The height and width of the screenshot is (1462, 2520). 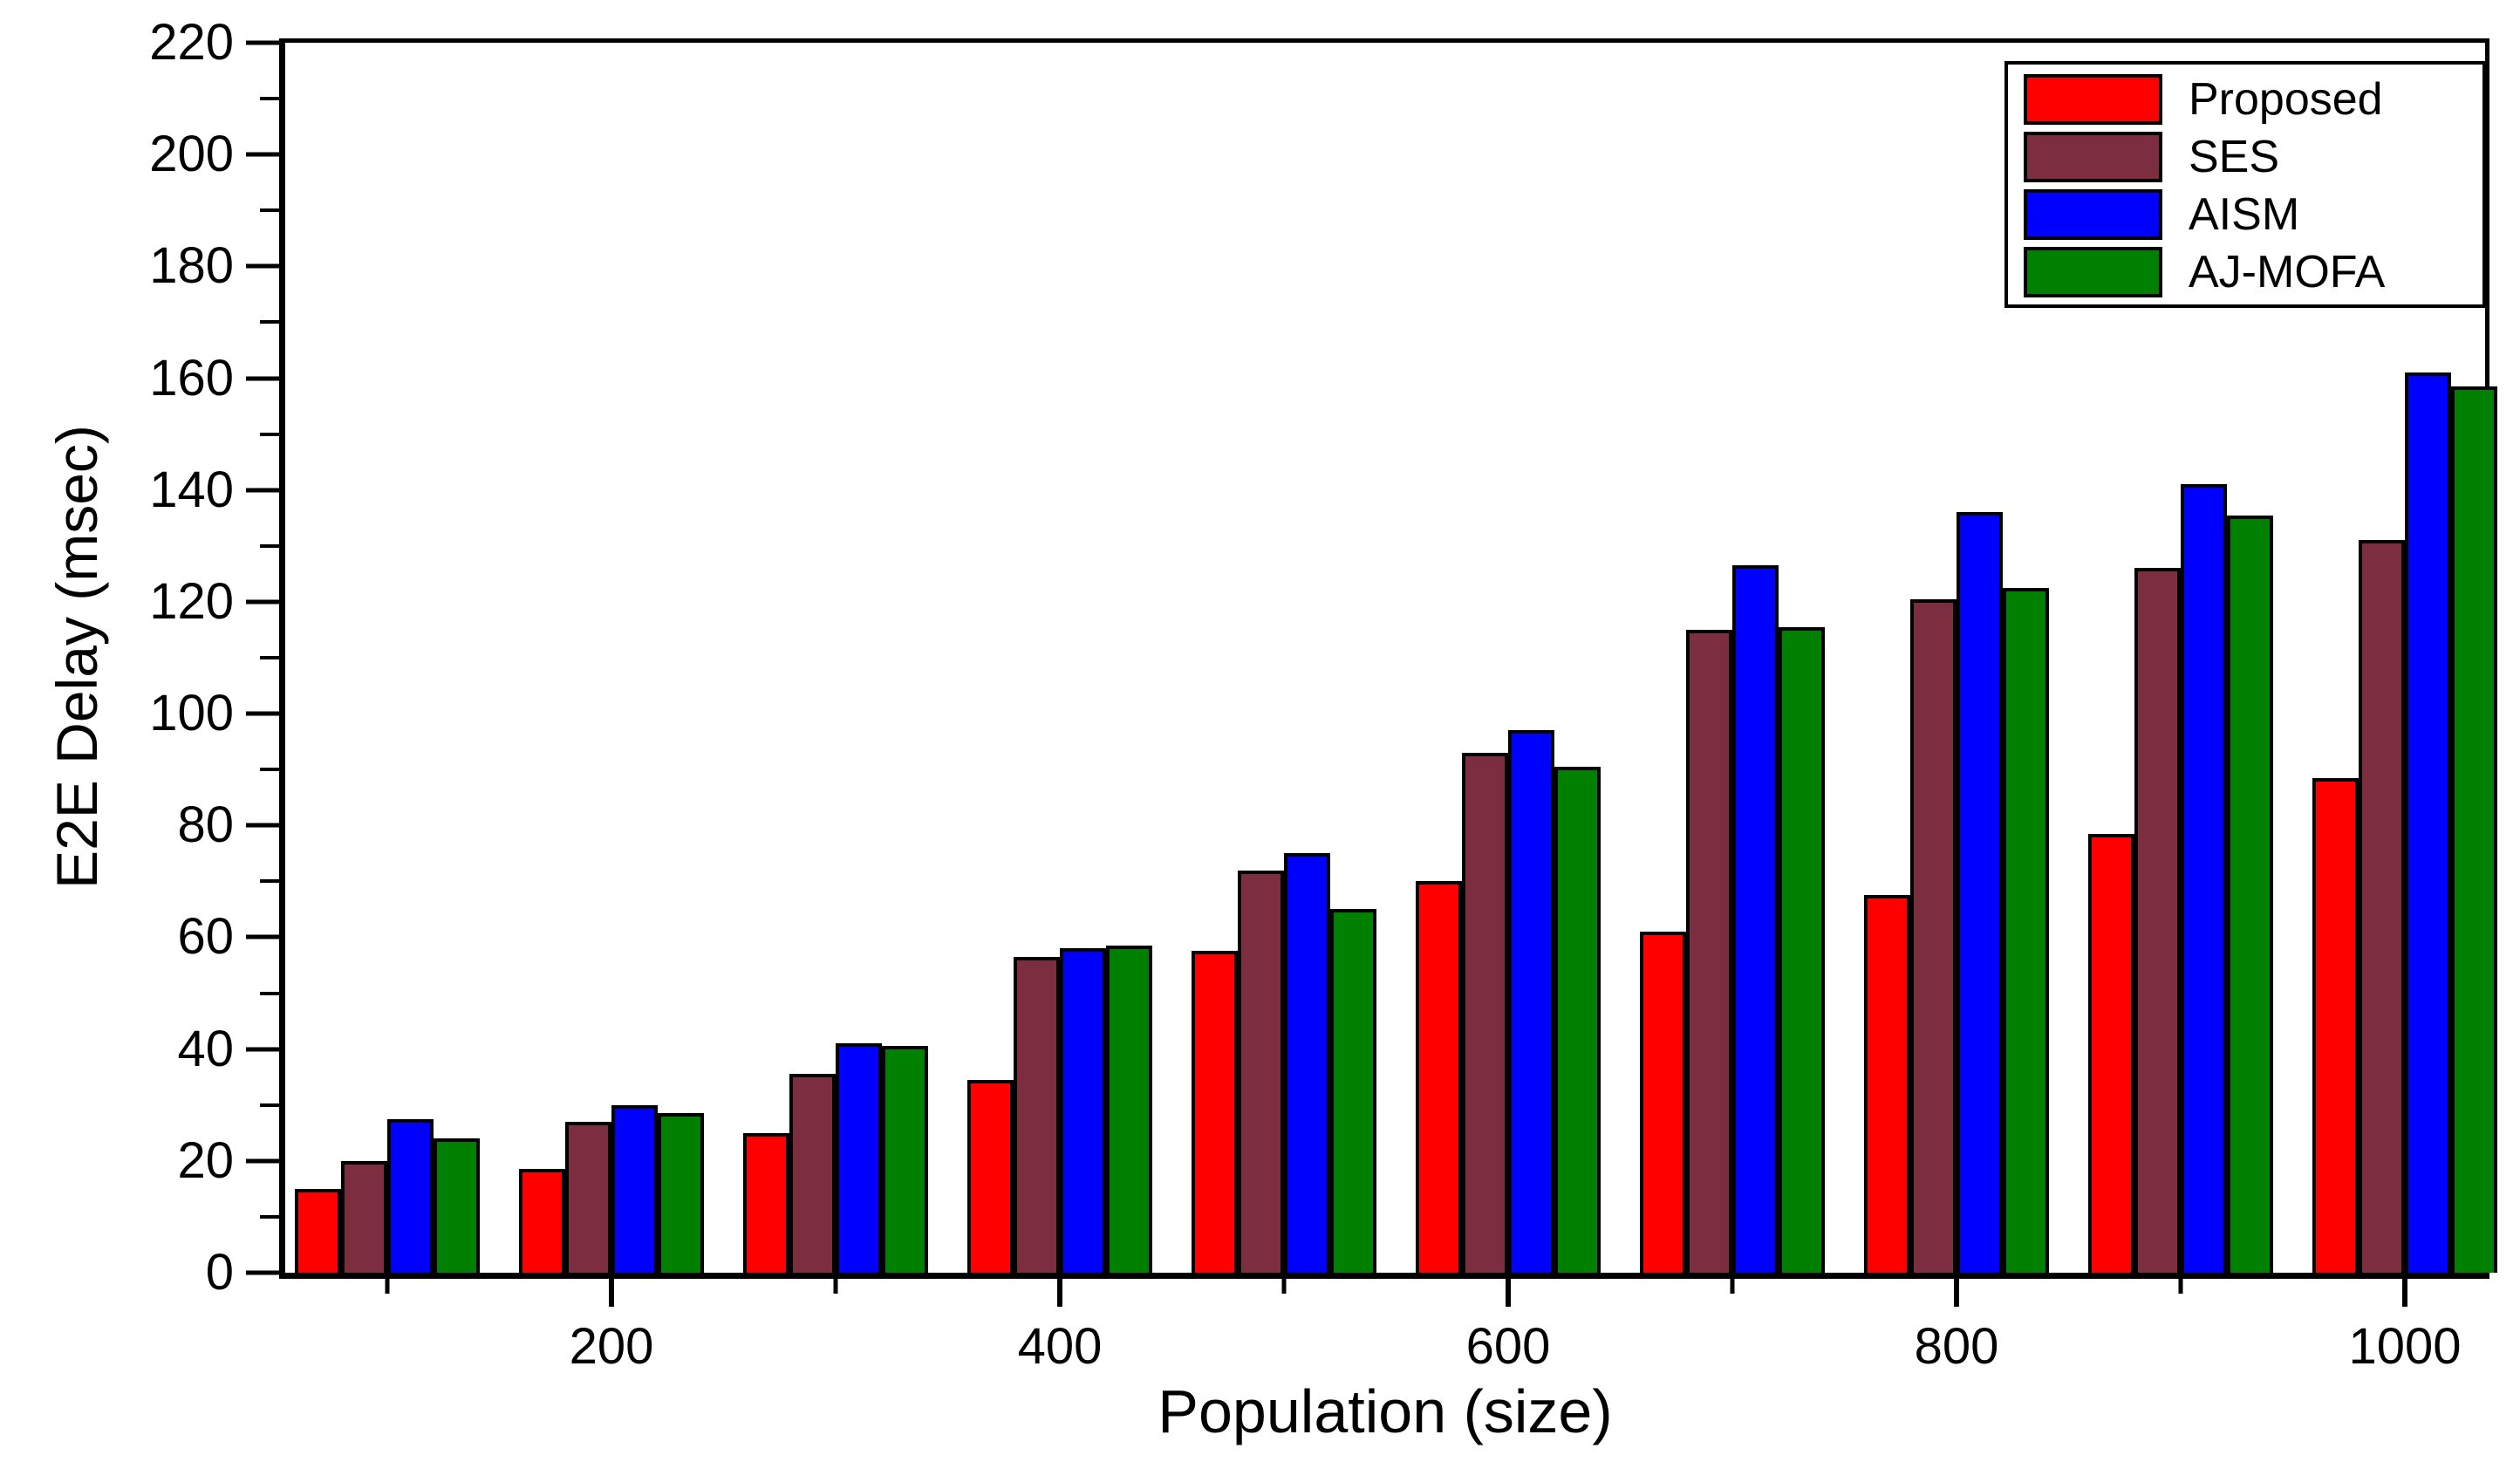 I want to click on y-tick-label: 40, so click(x=205, y=1048).